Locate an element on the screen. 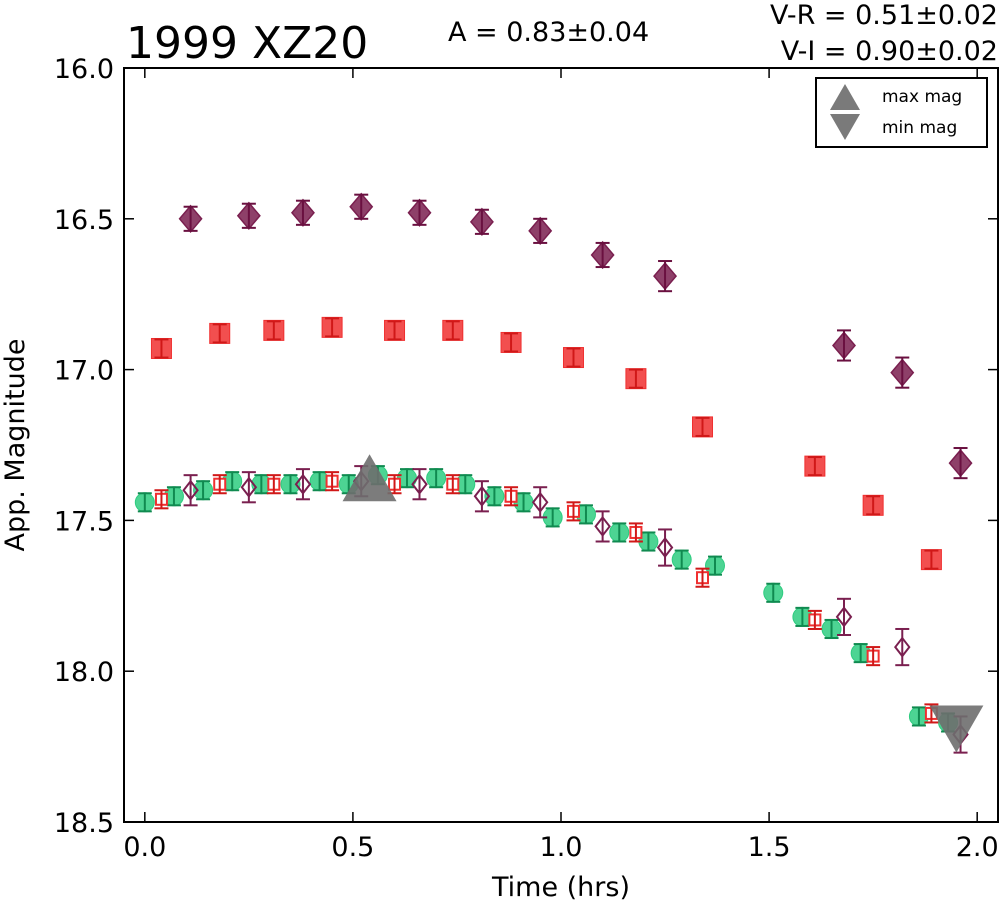  x-tick-label: 1.5 is located at coordinates (769, 847).